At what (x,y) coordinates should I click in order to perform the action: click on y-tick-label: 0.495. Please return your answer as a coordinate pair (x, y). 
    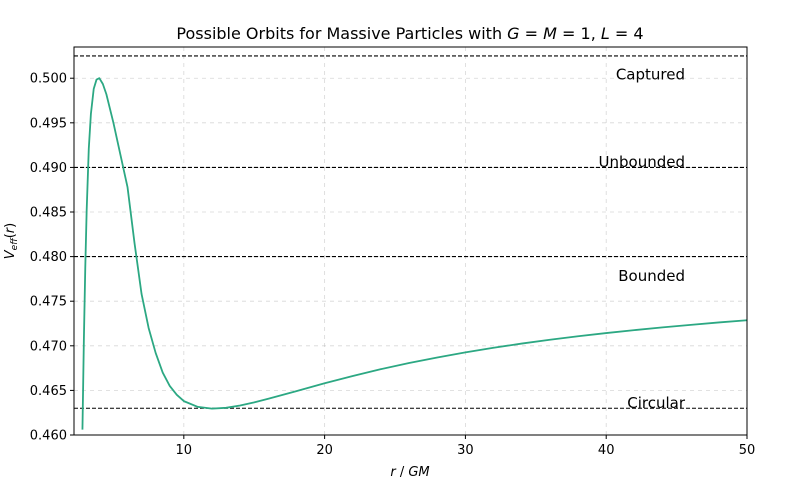
    Looking at the image, I should click on (48, 123).